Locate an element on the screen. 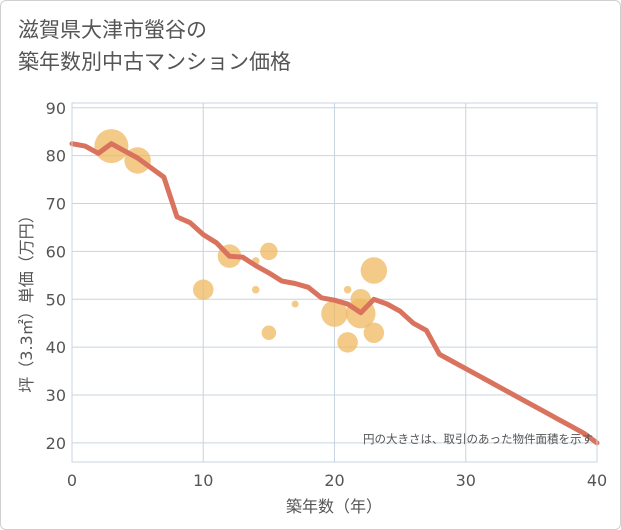 Image resolution: width=621 pixels, height=530 pixels. x-tick-label: 40 is located at coordinates (597, 480).